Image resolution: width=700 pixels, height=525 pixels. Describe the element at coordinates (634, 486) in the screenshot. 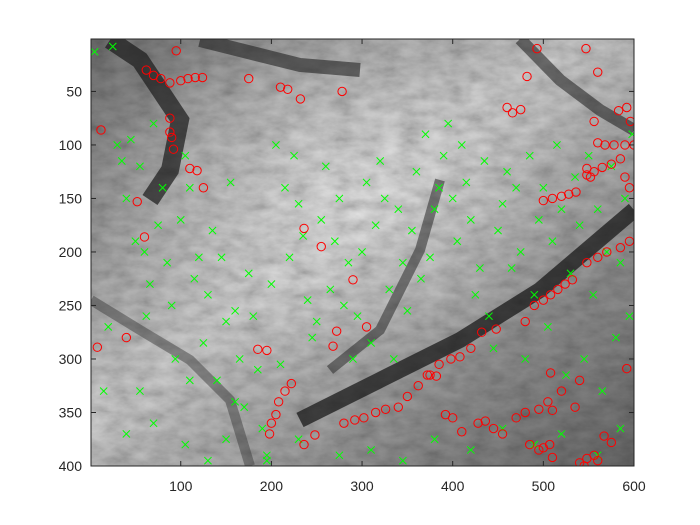

I see `x-tick-label: 600` at that location.